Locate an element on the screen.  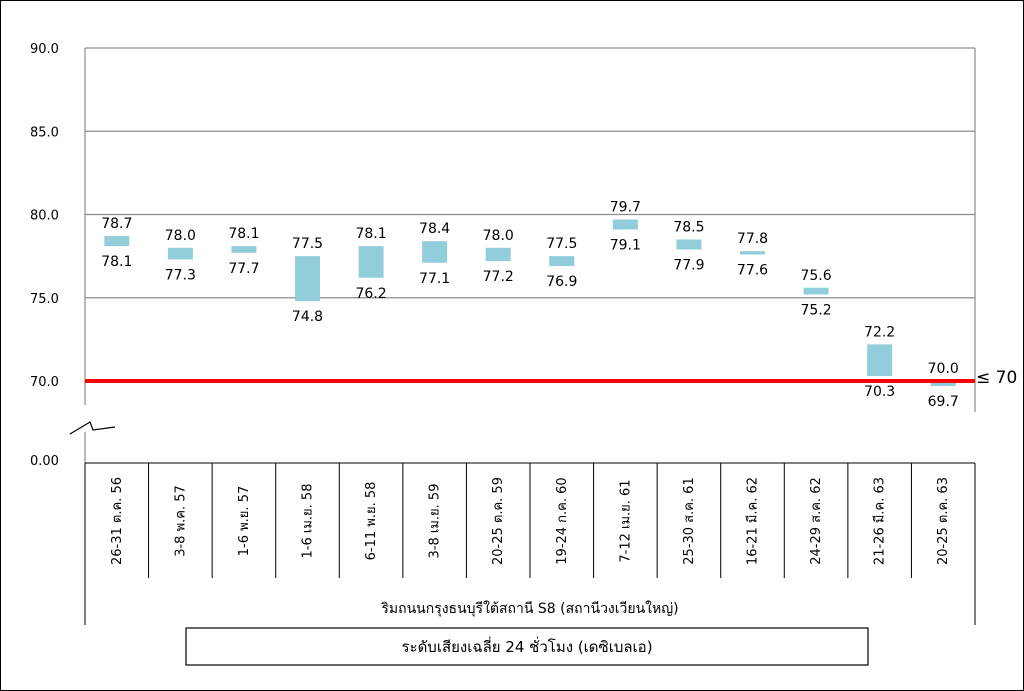
caption-text: ระดับเสียงเฉลี่ย 24 ชั่วโมง (เดซิเบลเอ) is located at coordinates (526, 646).